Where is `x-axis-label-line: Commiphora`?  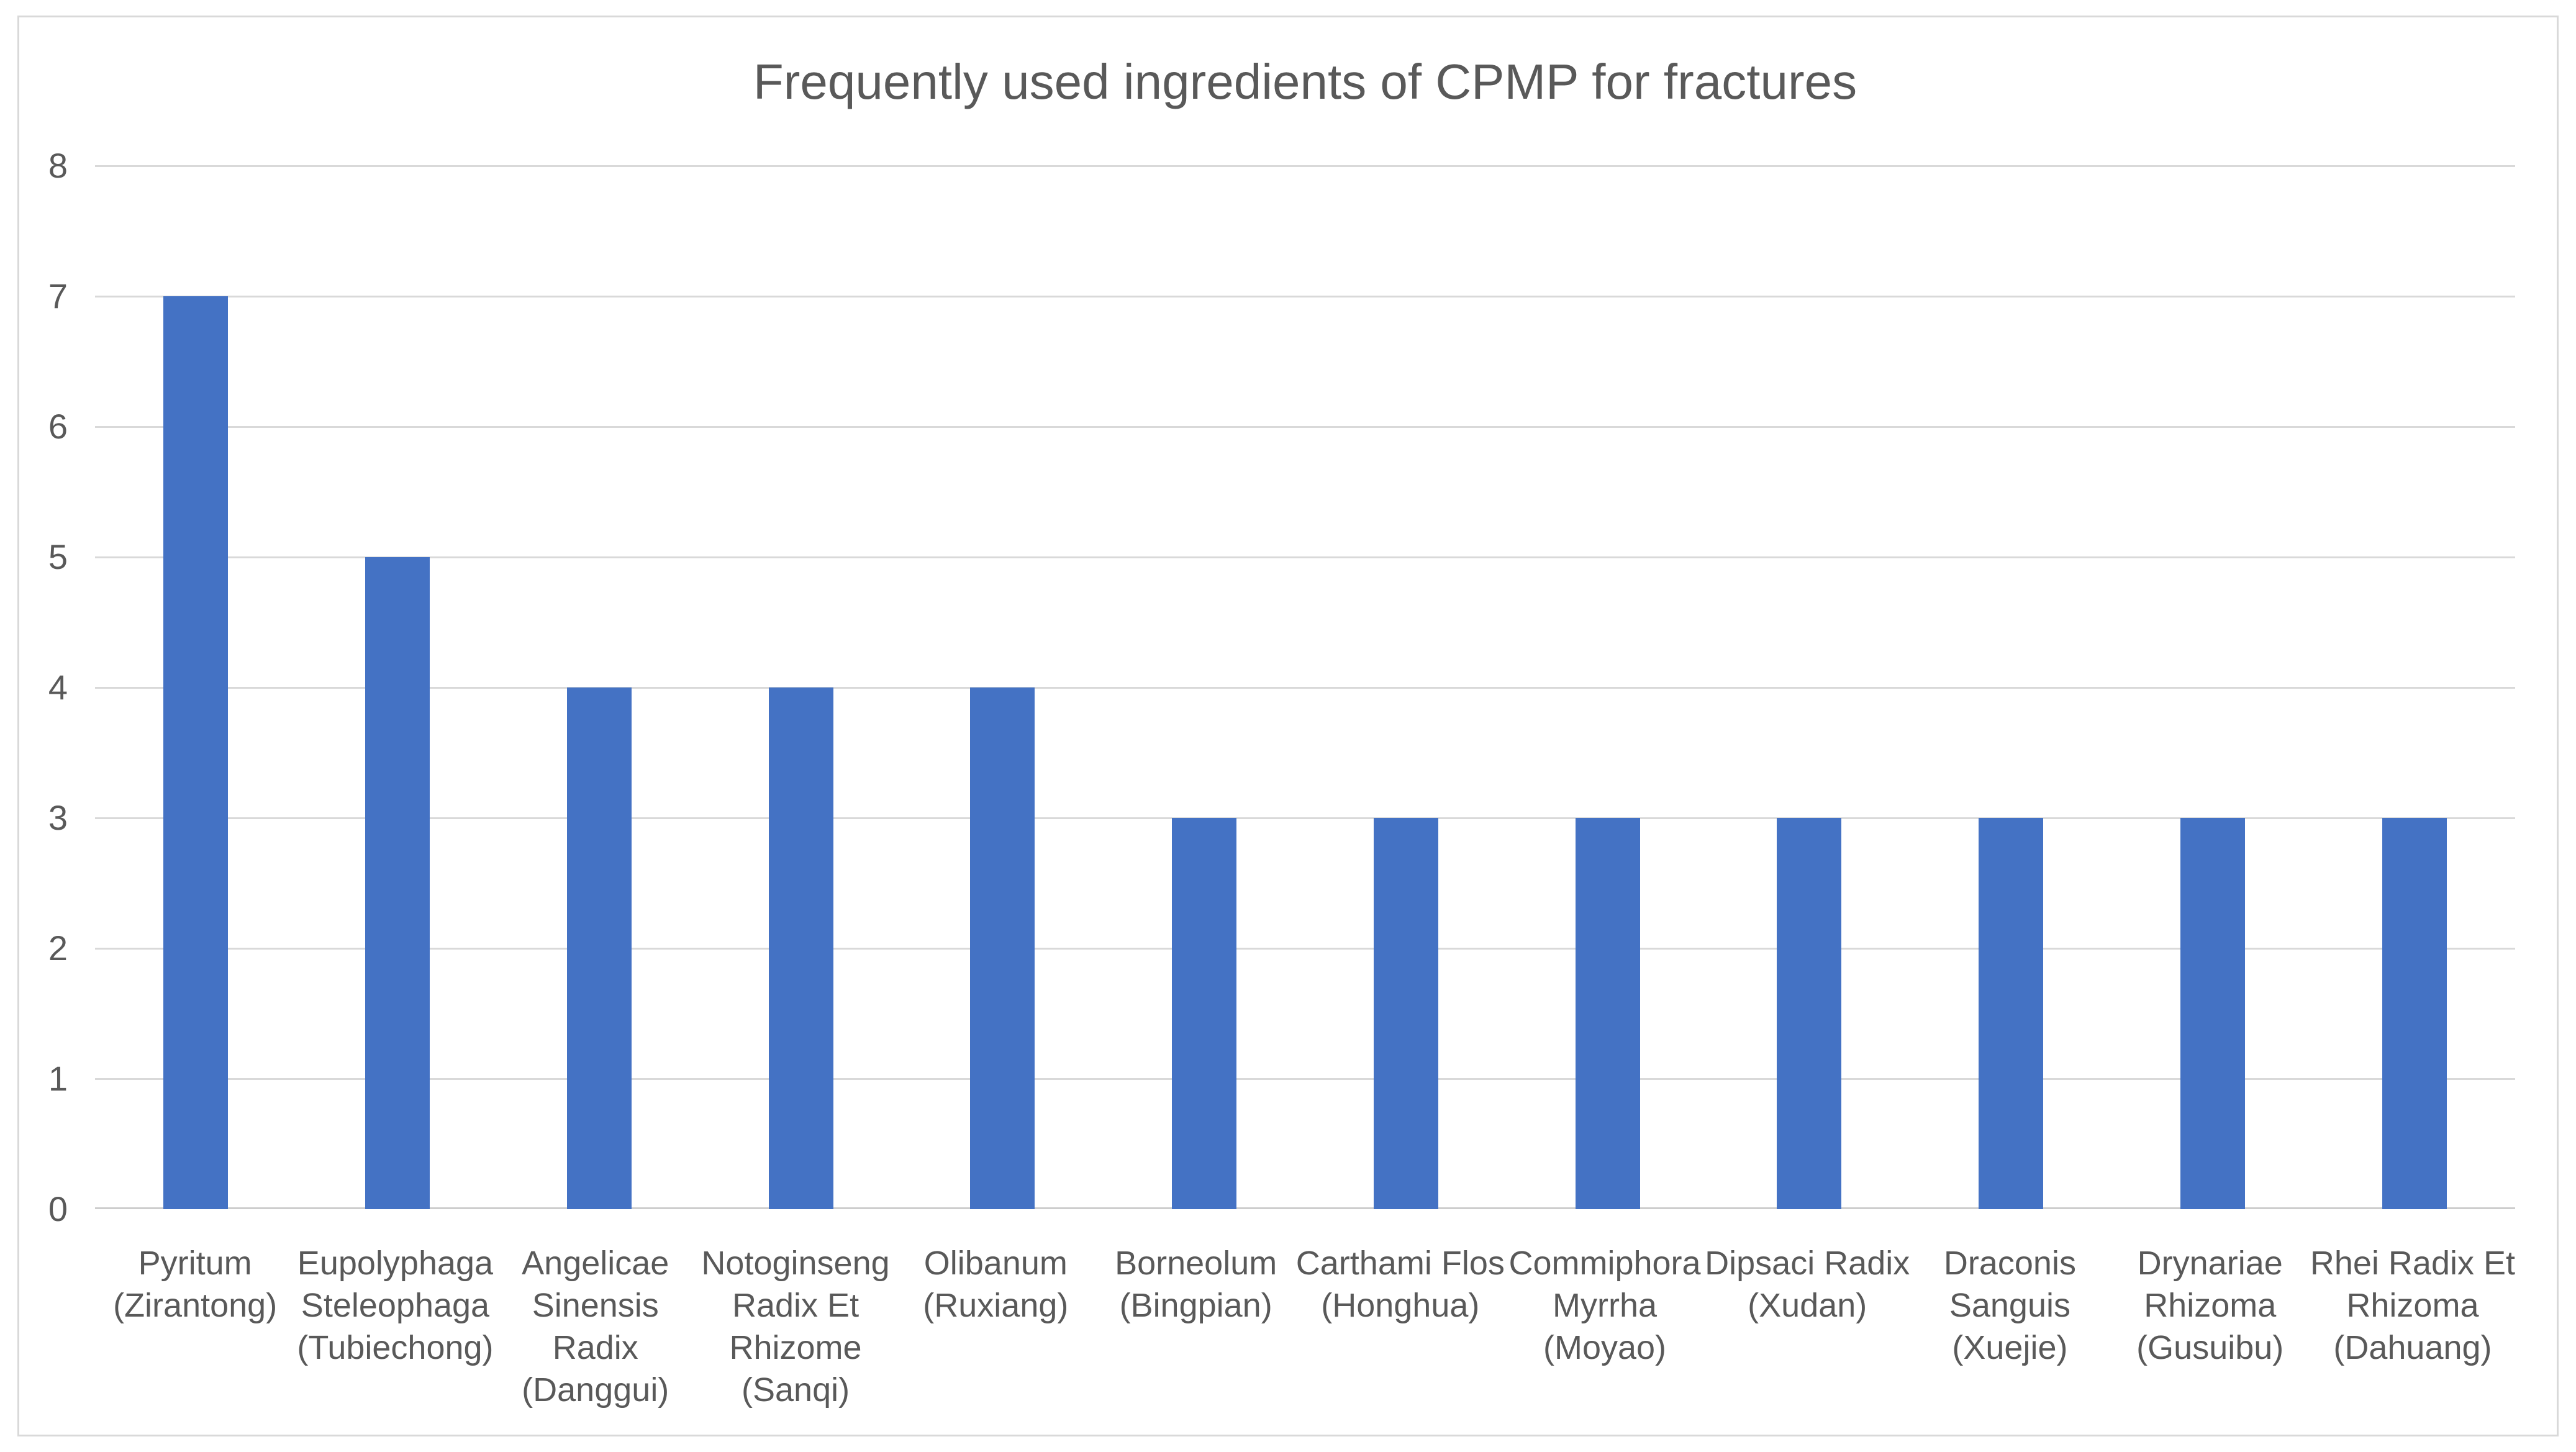
x-axis-label-line: Commiphora is located at coordinates (1604, 1263).